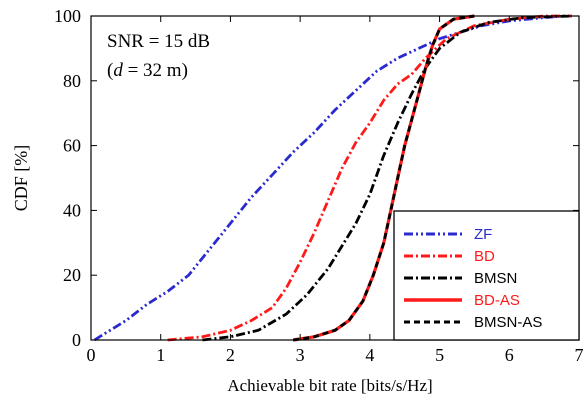 The width and height of the screenshot is (586, 402). I want to click on legend-label-bmsn: BMSN, so click(495, 278).